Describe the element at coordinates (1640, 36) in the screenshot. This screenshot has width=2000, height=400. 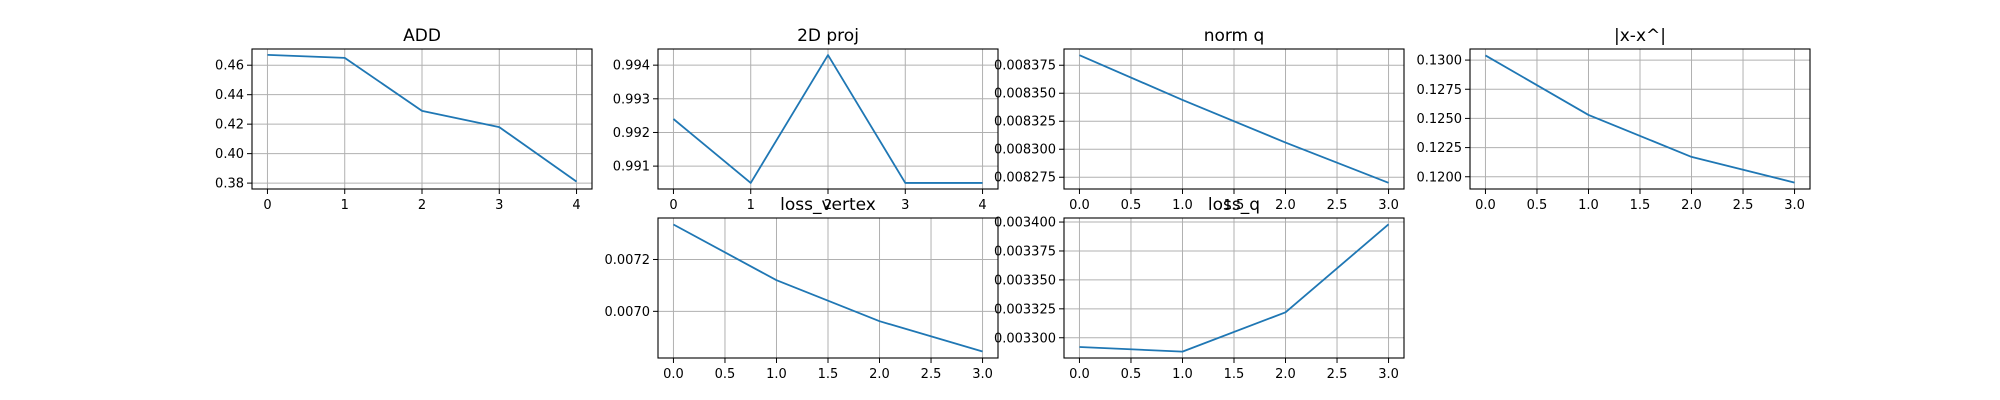
I see `chart-title: |x-x^|` at that location.